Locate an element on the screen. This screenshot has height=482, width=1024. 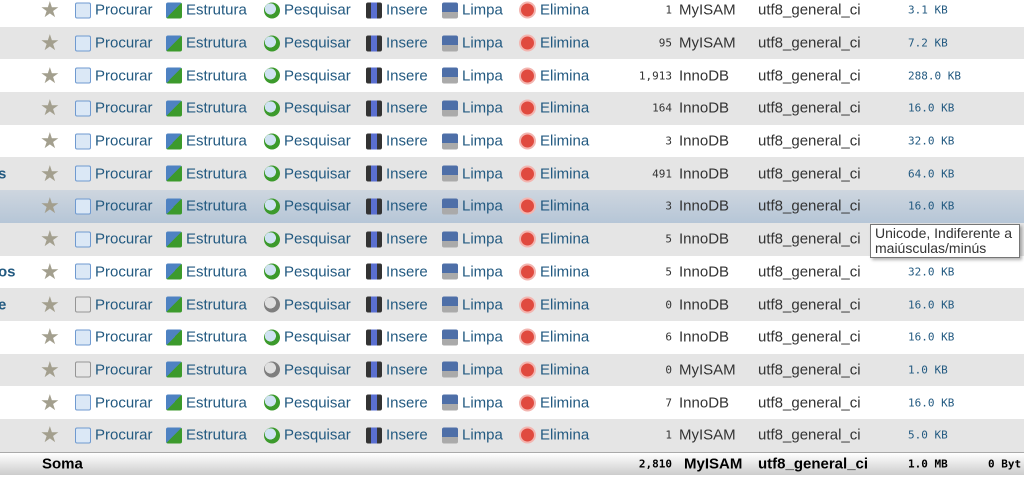
size: 3.1 KB is located at coordinates (928, 10).